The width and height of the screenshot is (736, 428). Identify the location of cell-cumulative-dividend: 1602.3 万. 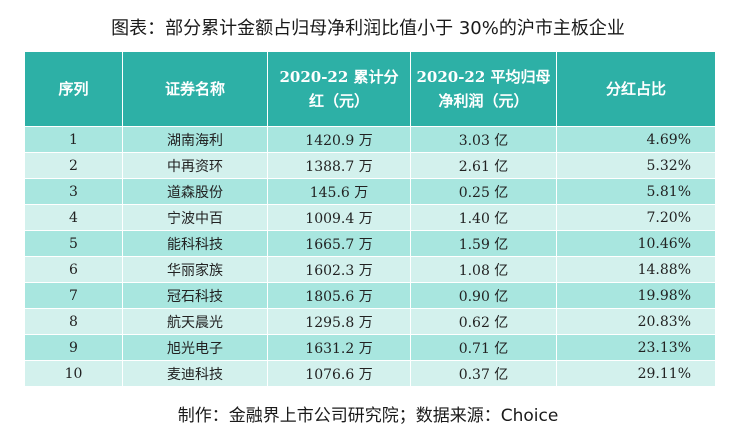
(339, 269).